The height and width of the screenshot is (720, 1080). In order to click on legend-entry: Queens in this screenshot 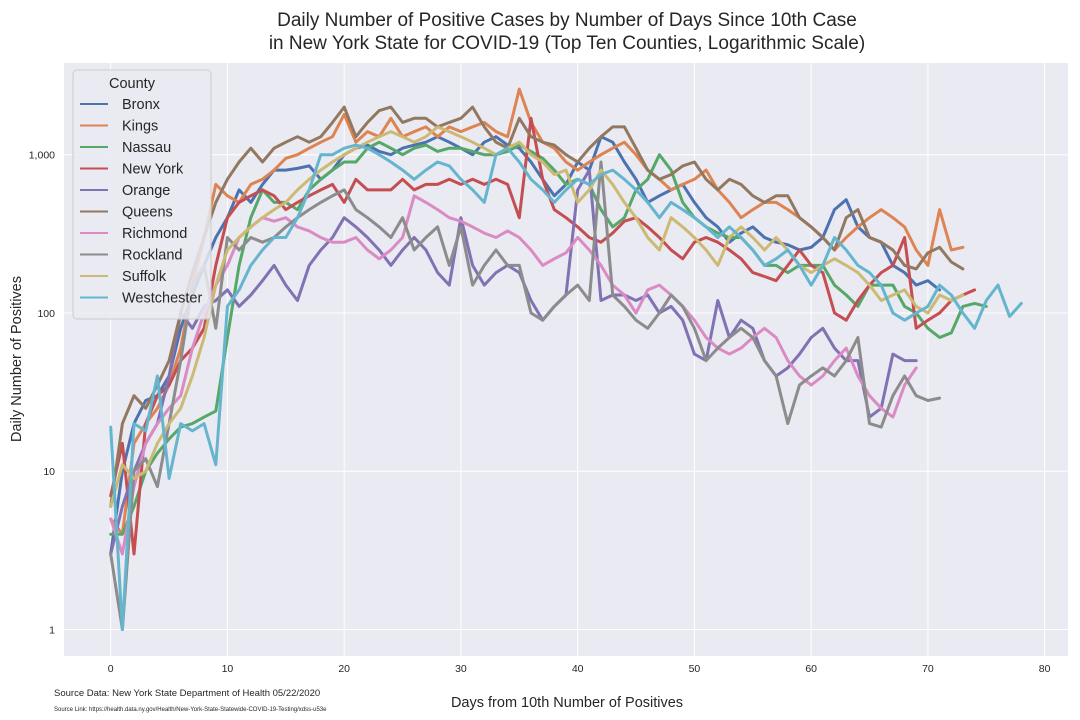, I will do `click(147, 213)`.